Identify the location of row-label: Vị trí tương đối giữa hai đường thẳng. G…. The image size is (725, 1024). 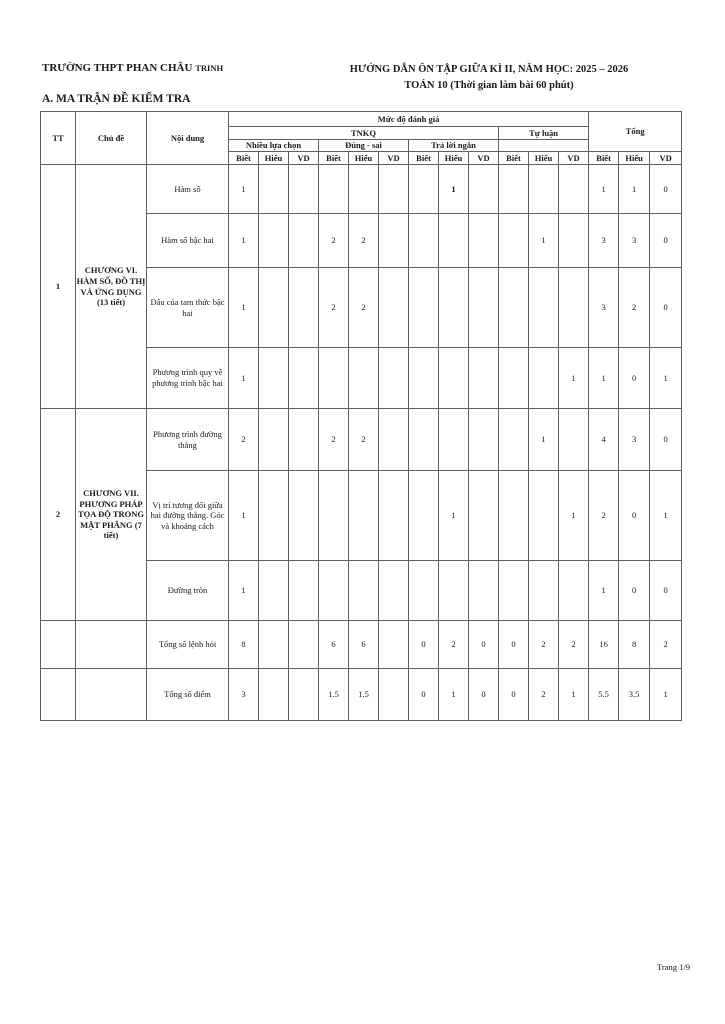
(187, 515).